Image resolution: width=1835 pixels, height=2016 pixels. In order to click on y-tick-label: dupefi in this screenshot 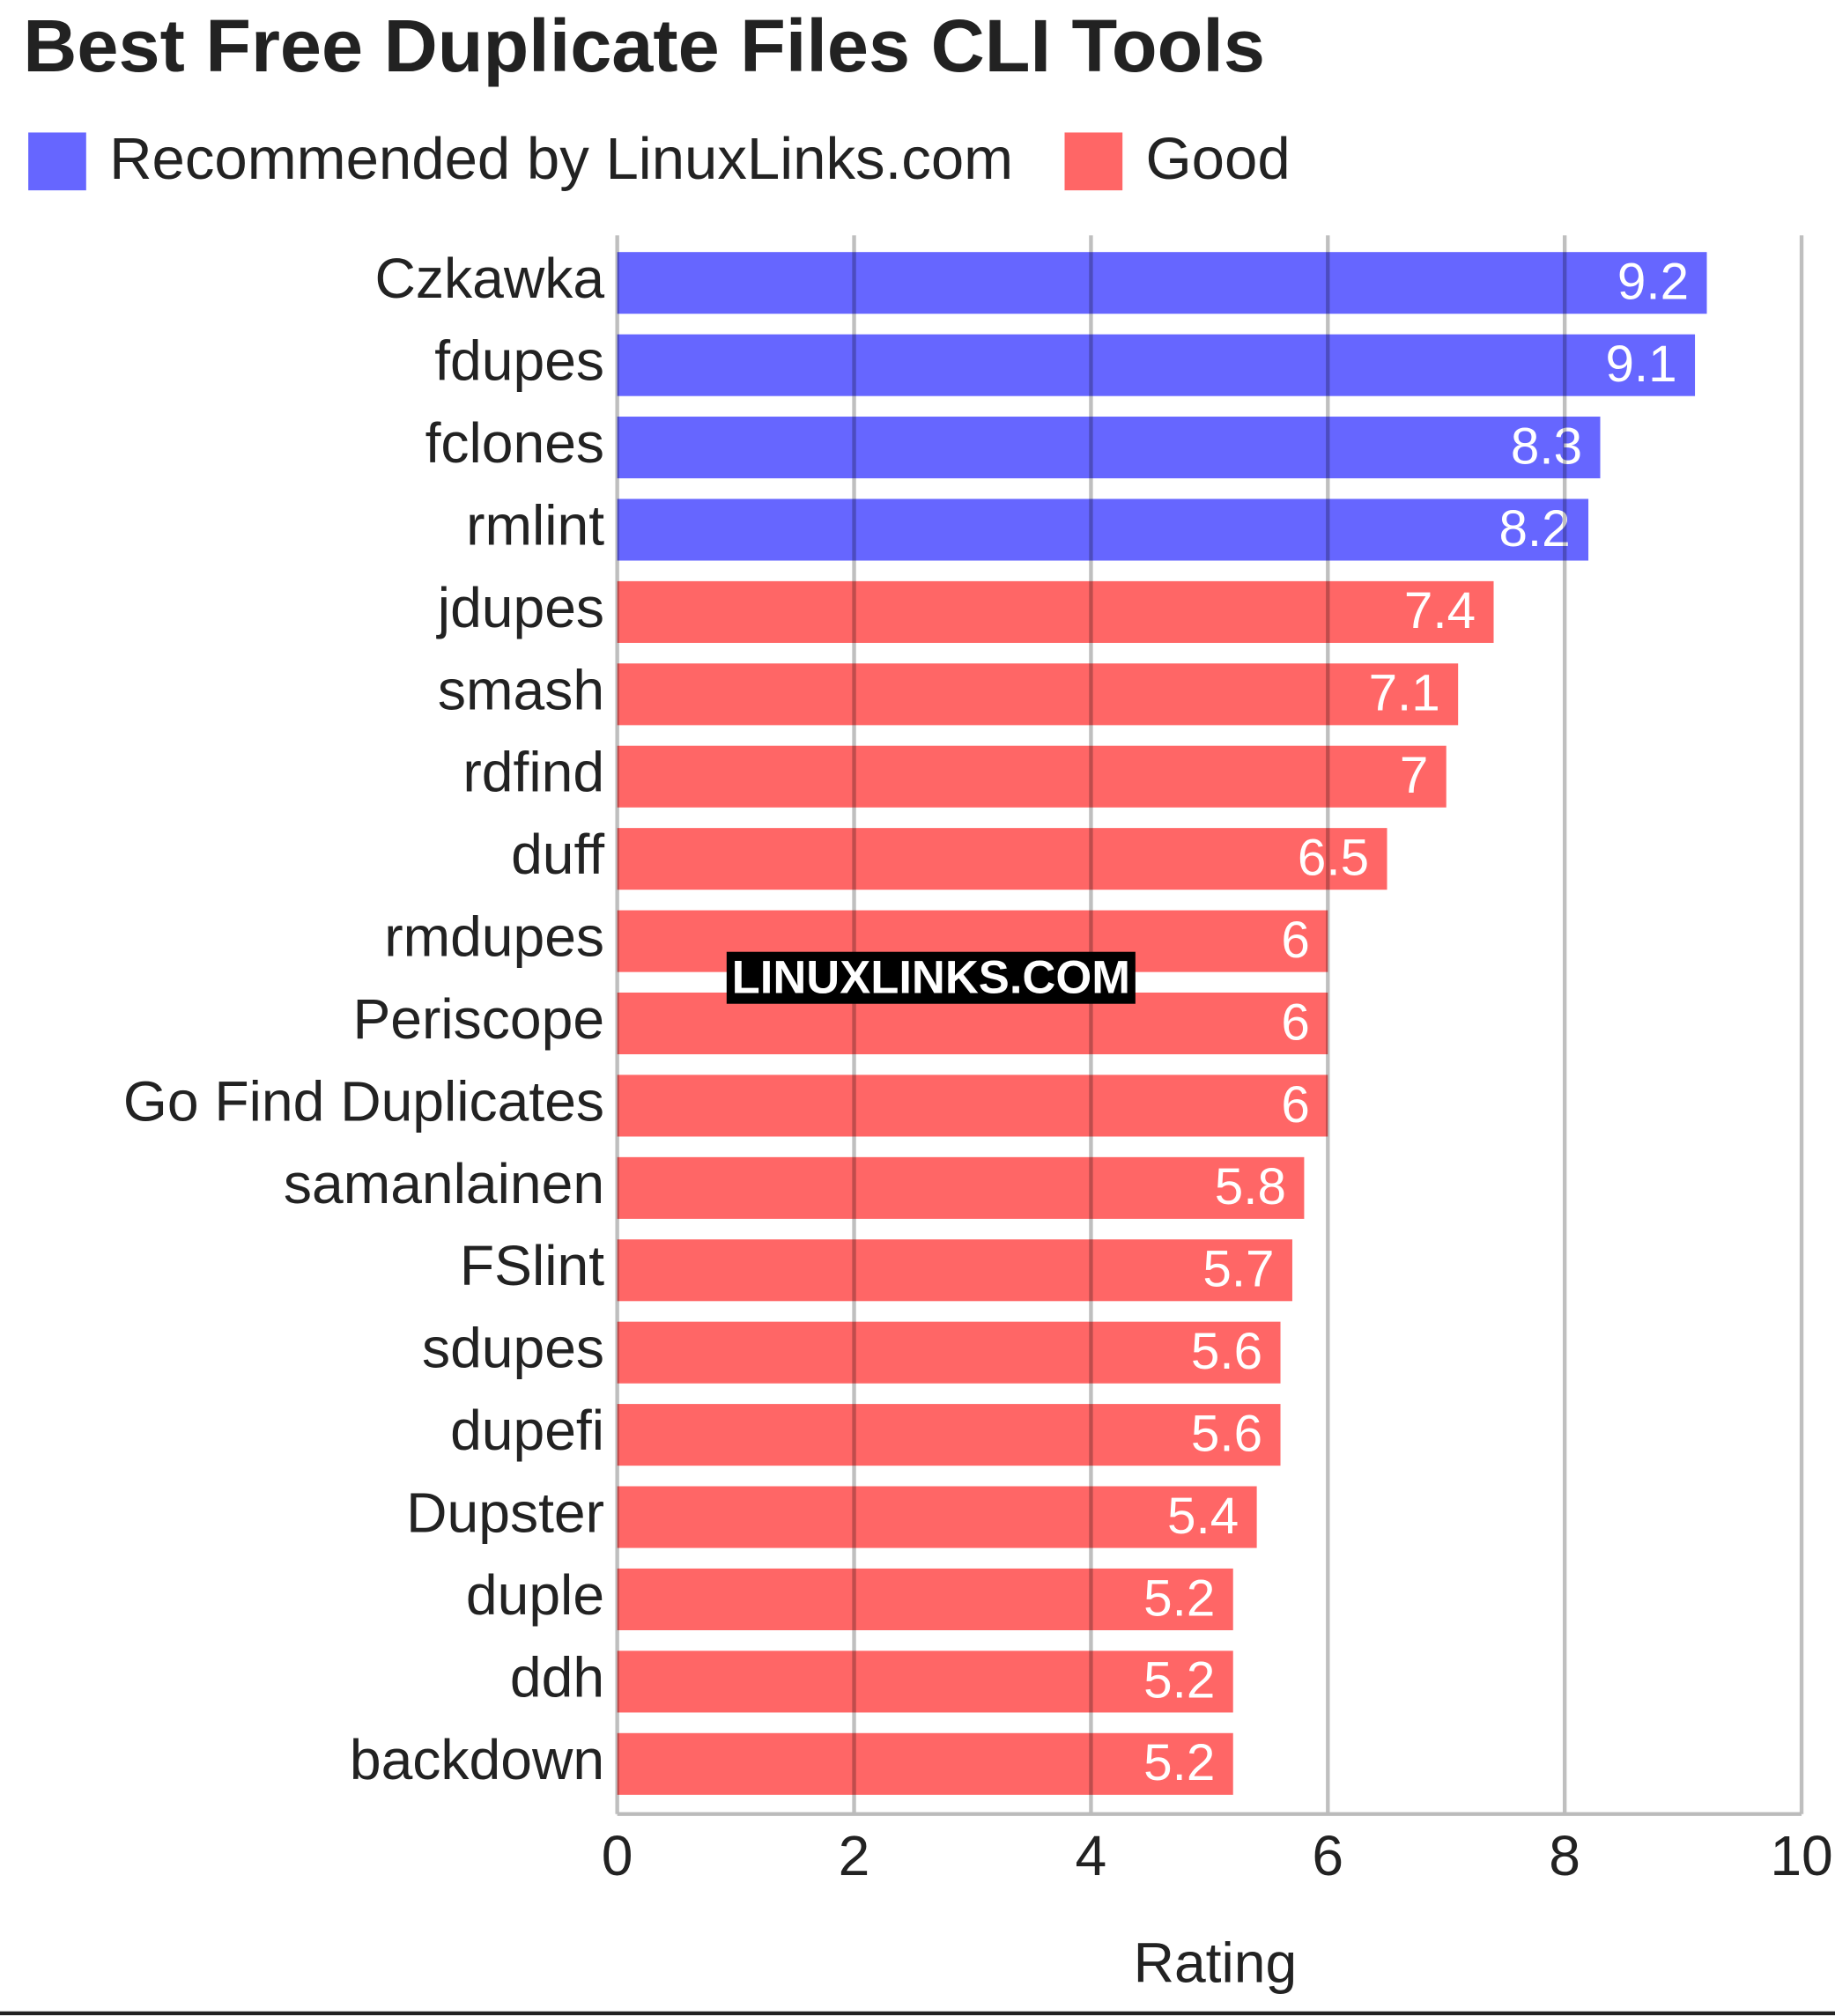, I will do `click(527, 1431)`.